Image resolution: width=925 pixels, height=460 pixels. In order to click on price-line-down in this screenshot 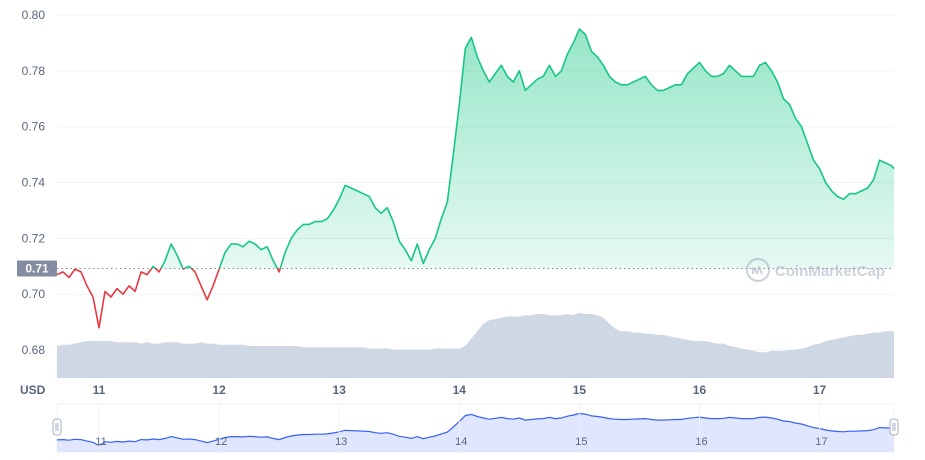, I will do `click(169, 298)`.